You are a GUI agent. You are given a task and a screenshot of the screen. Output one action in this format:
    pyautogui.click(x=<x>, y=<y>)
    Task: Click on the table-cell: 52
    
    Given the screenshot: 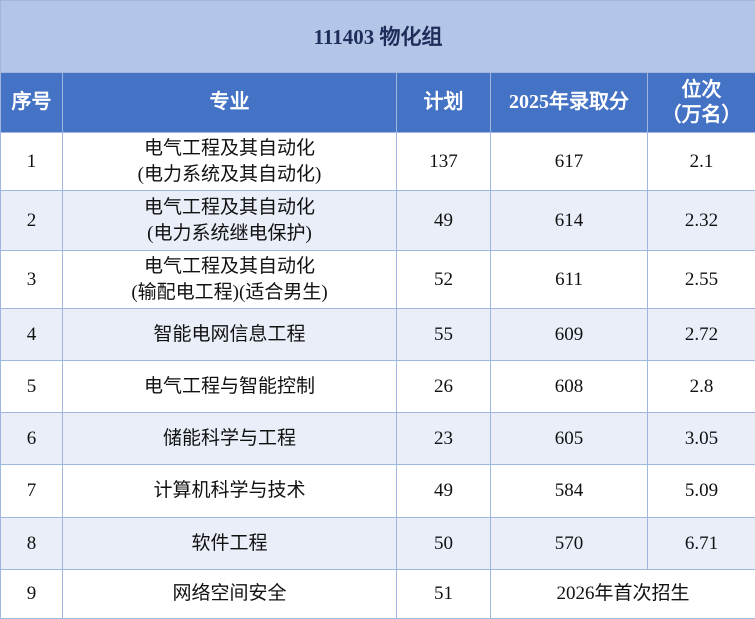 What is the action you would take?
    pyautogui.click(x=444, y=280)
    